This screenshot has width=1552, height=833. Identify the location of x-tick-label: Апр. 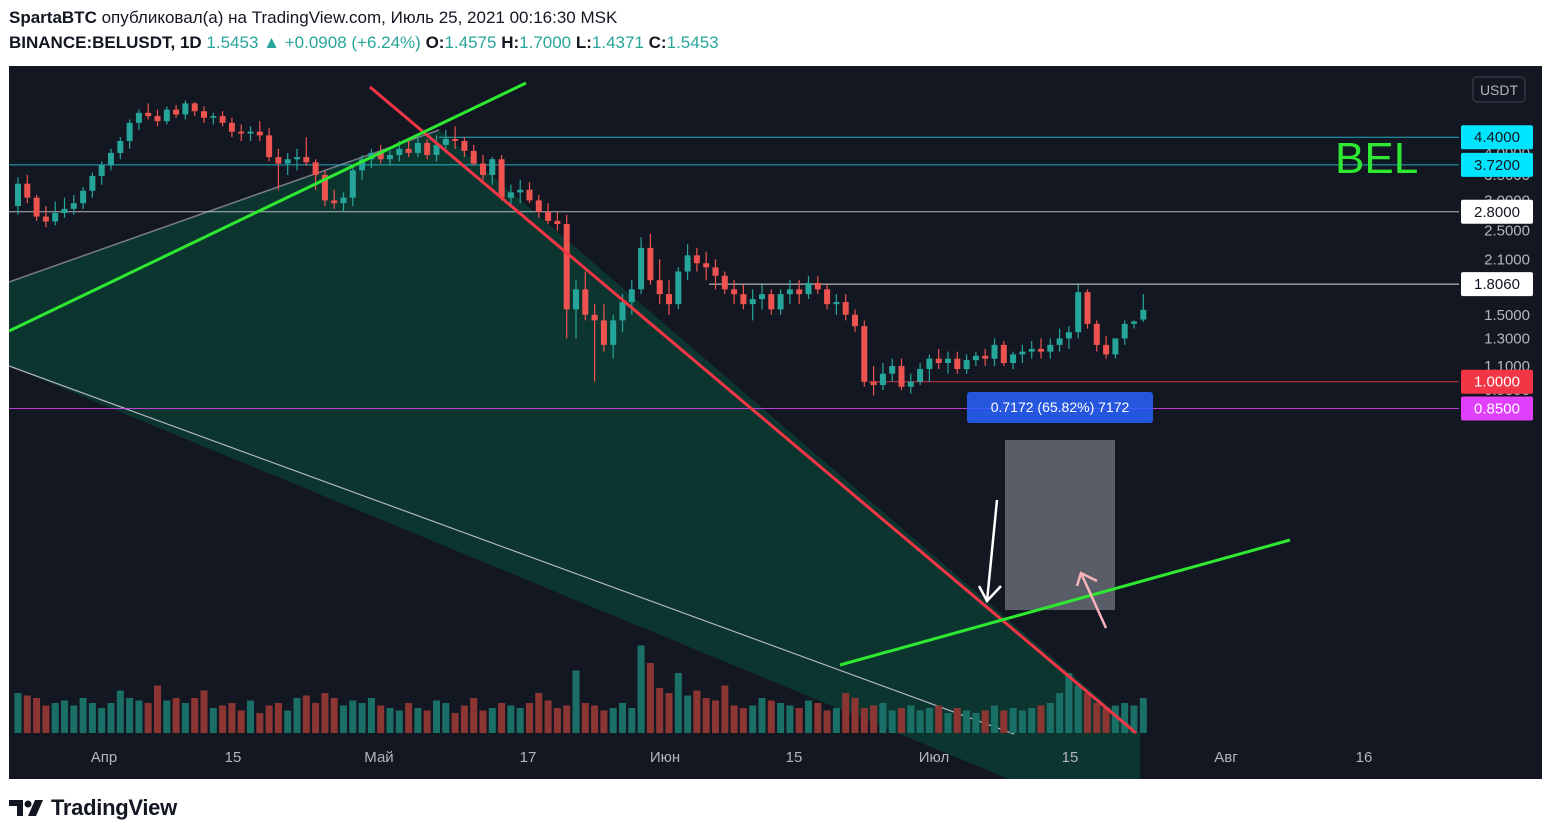
(104, 757).